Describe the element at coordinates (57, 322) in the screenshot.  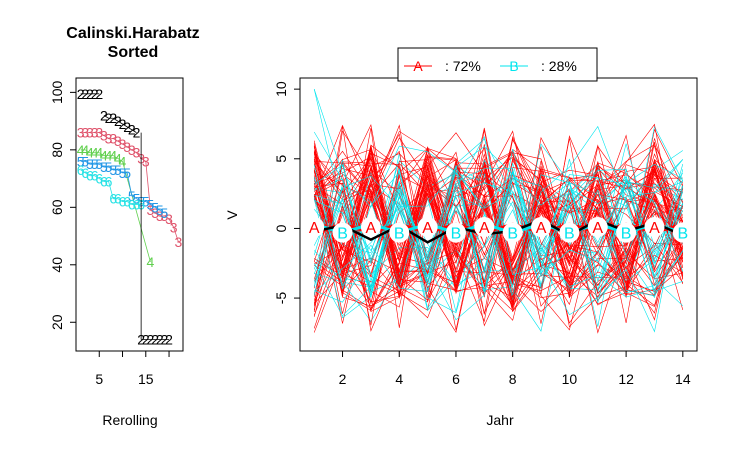
I see `left-y-tick-label: 20` at that location.